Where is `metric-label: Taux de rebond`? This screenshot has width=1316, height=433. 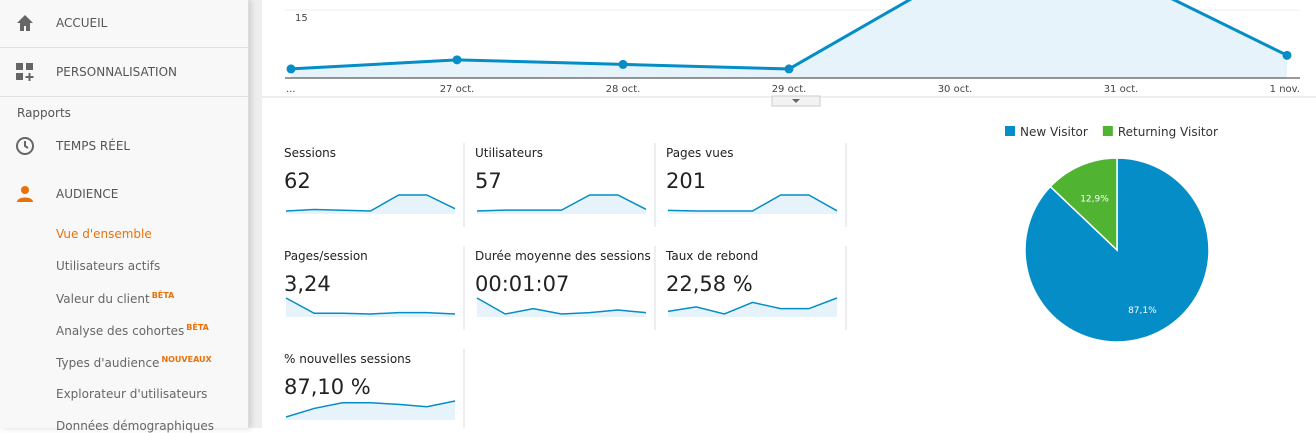
metric-label: Taux de rebond is located at coordinates (711, 256).